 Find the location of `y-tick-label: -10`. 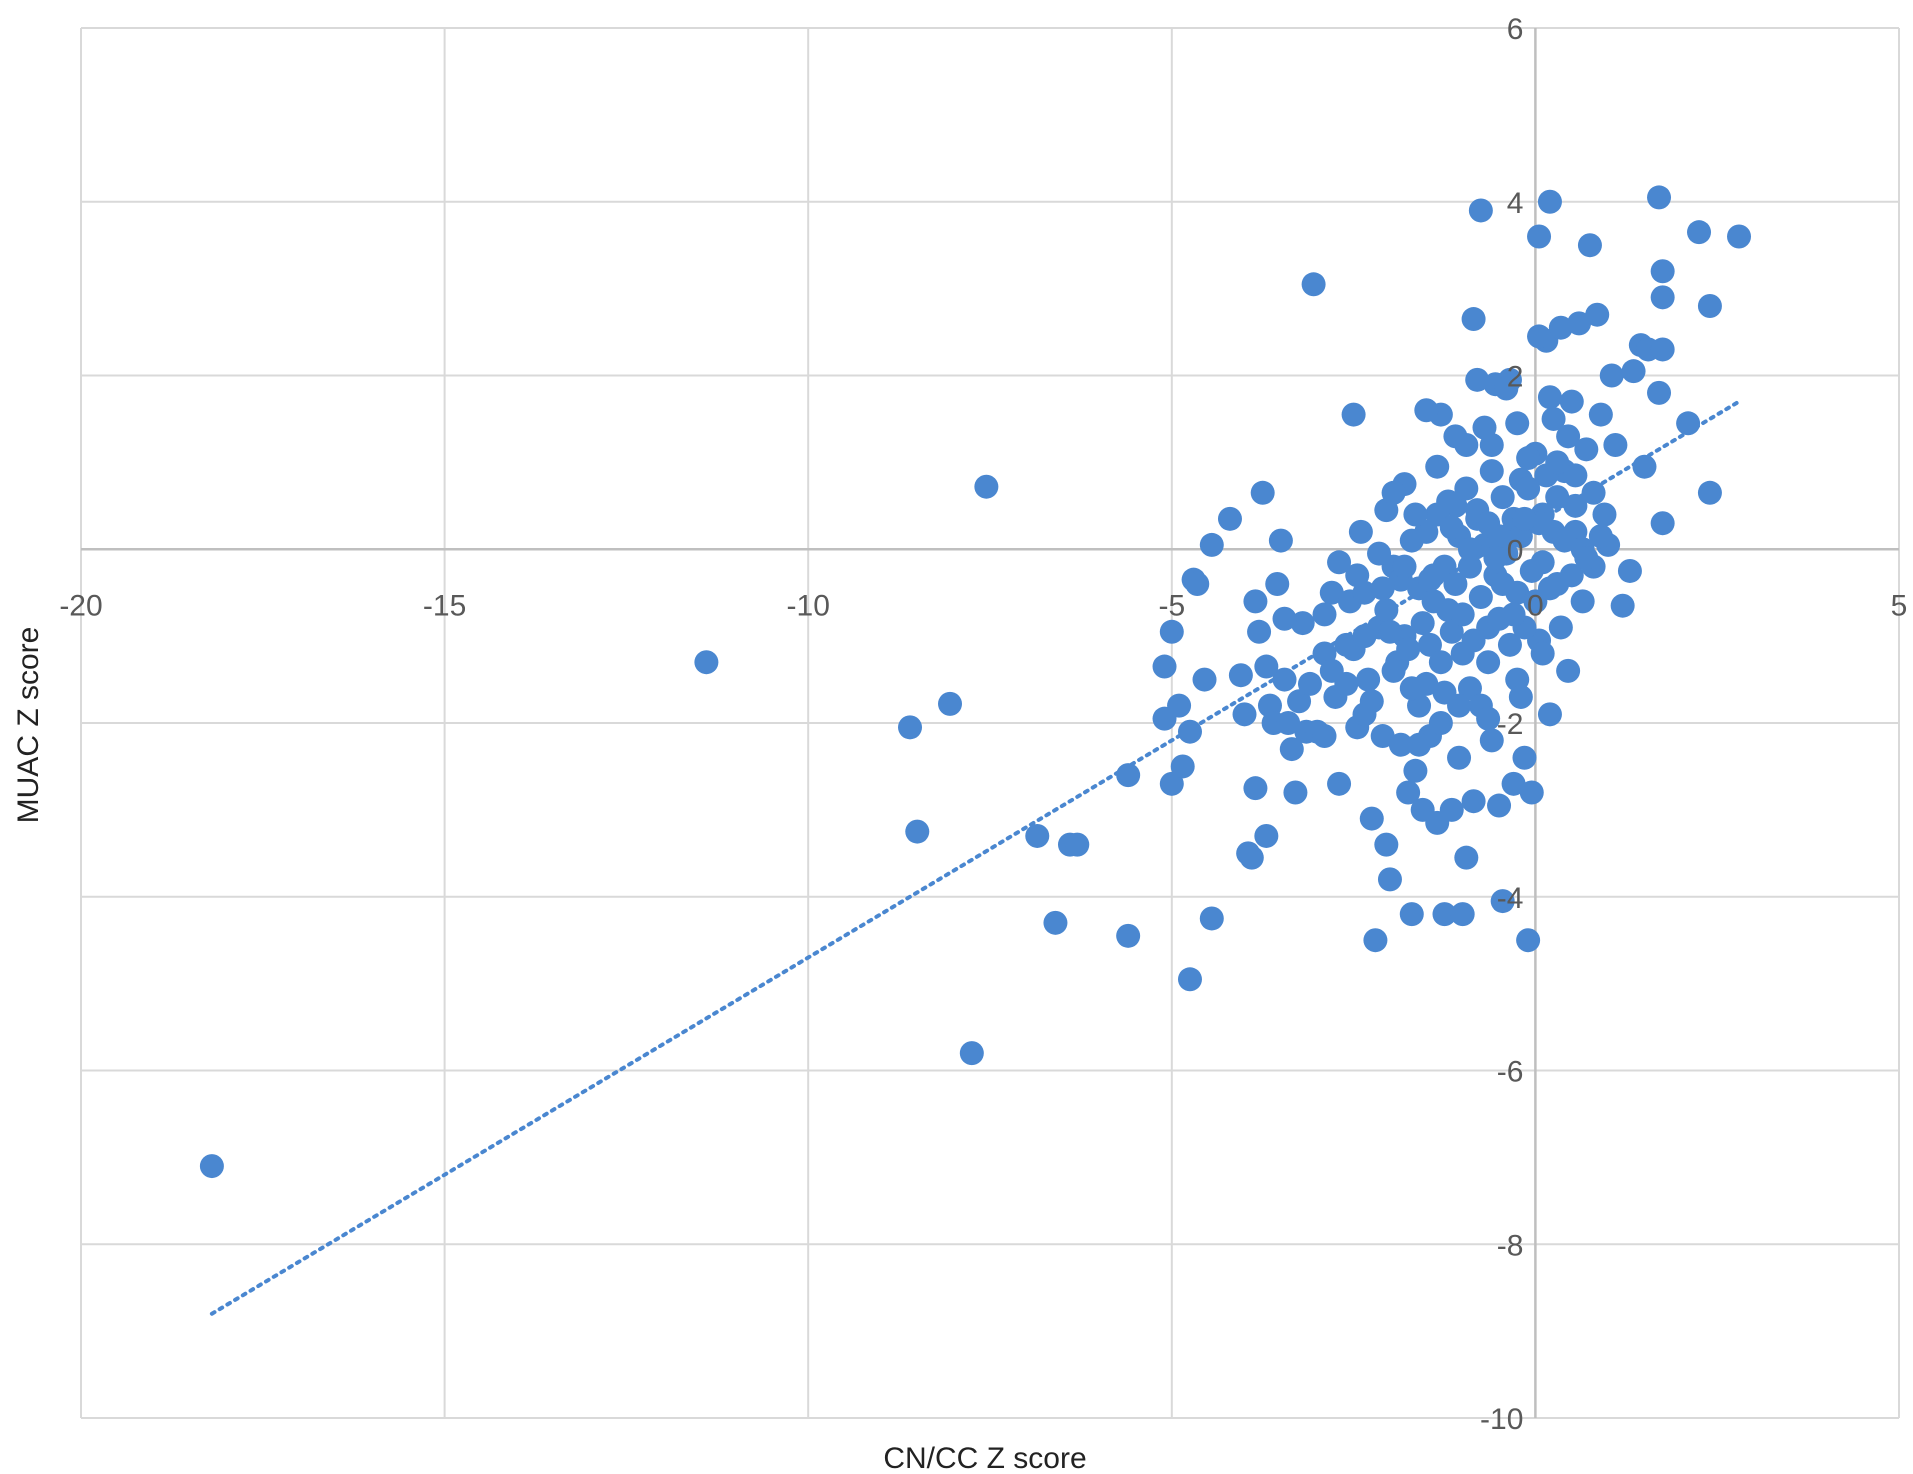

y-tick-label: -10 is located at coordinates (1501, 1419).